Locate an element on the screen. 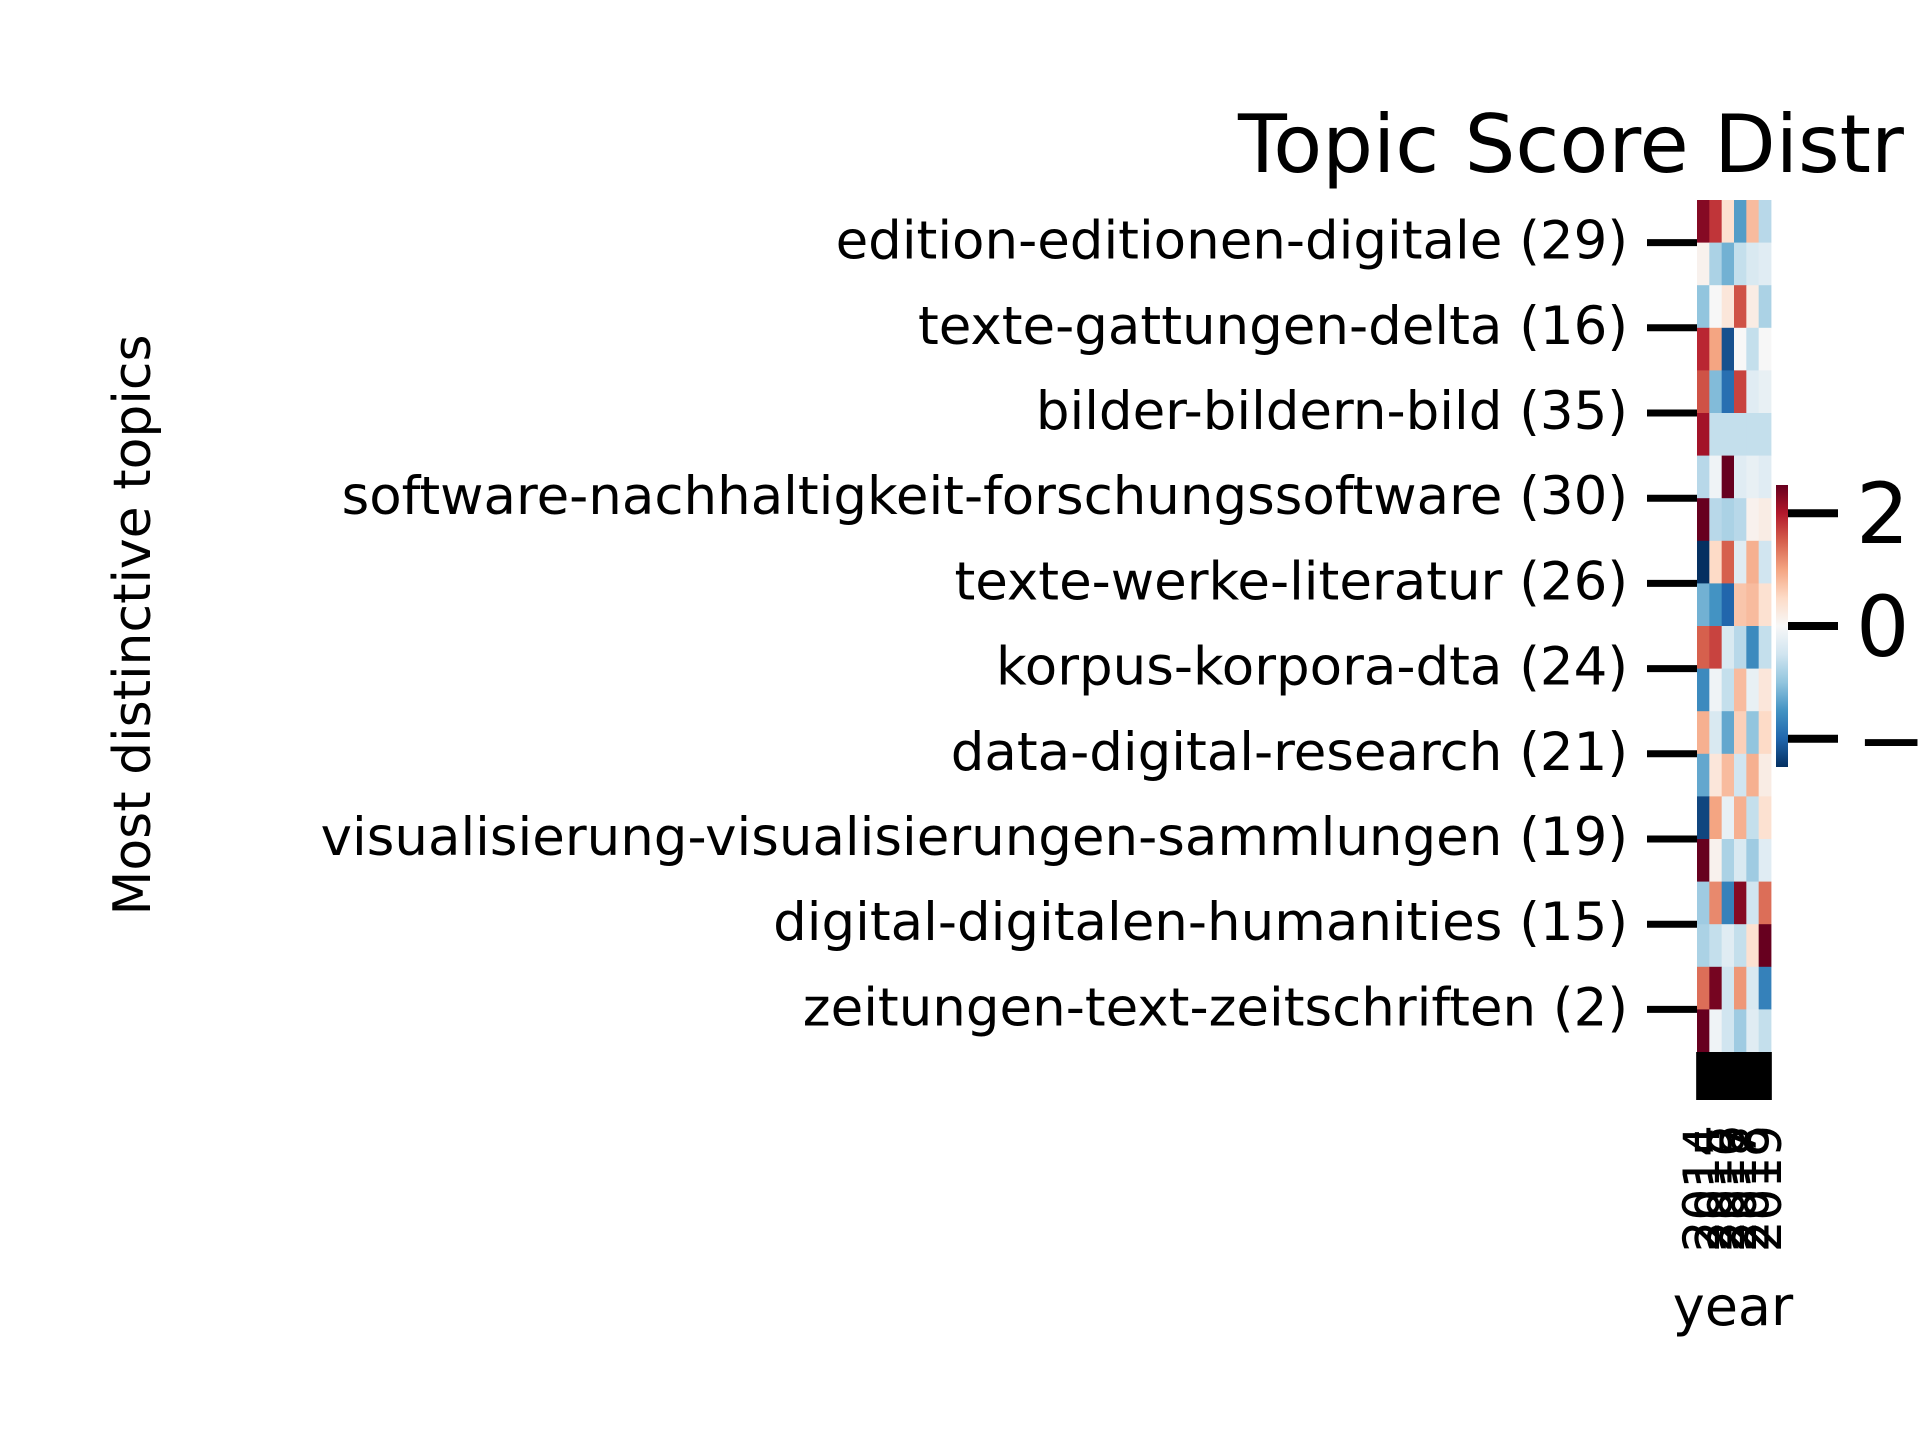 The image size is (1920, 1440). row-label: korpus-korpora-dta (24) is located at coordinates (1312, 667).